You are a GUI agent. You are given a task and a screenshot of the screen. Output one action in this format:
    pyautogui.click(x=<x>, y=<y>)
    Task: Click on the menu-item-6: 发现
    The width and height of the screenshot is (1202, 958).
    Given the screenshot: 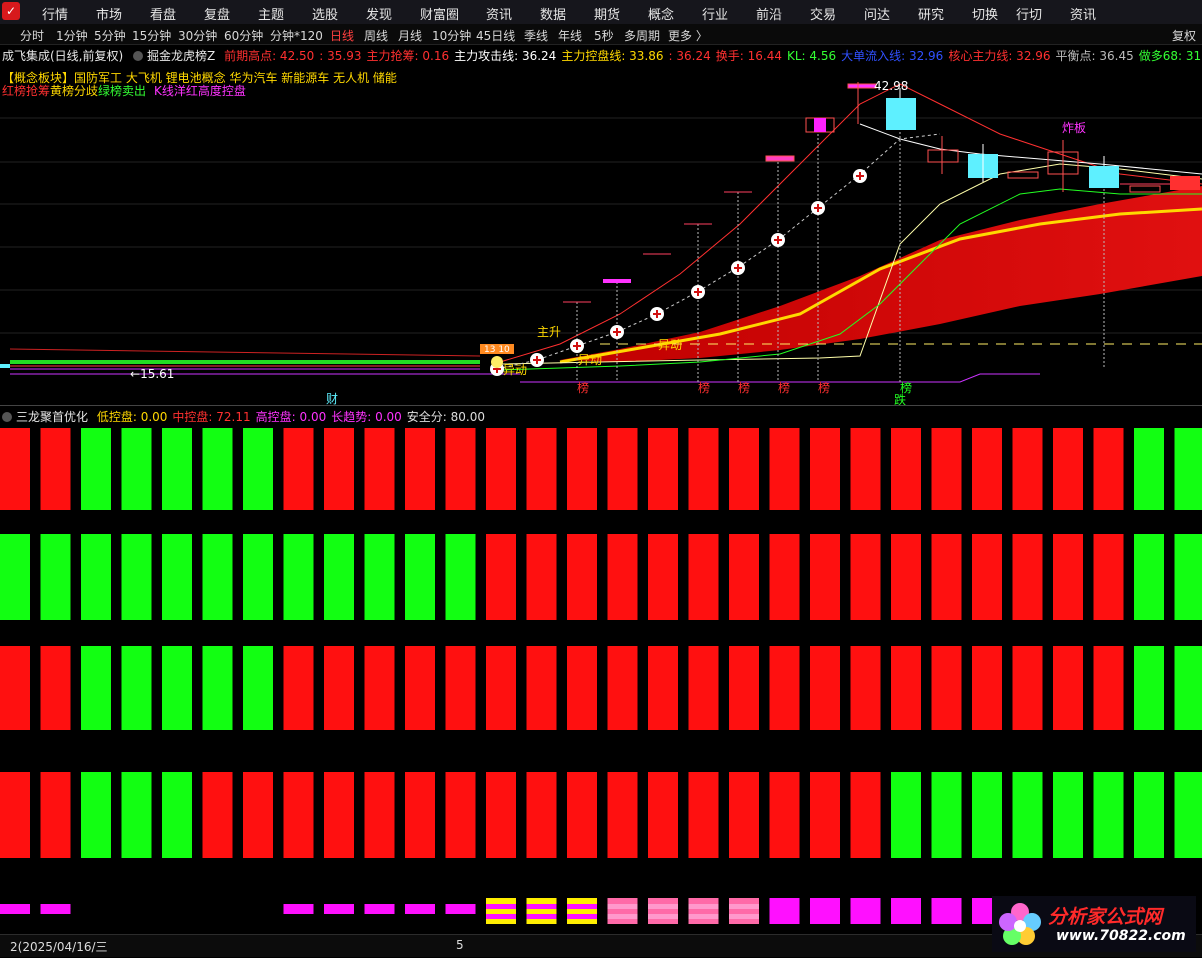 What is the action you would take?
    pyautogui.click(x=379, y=15)
    